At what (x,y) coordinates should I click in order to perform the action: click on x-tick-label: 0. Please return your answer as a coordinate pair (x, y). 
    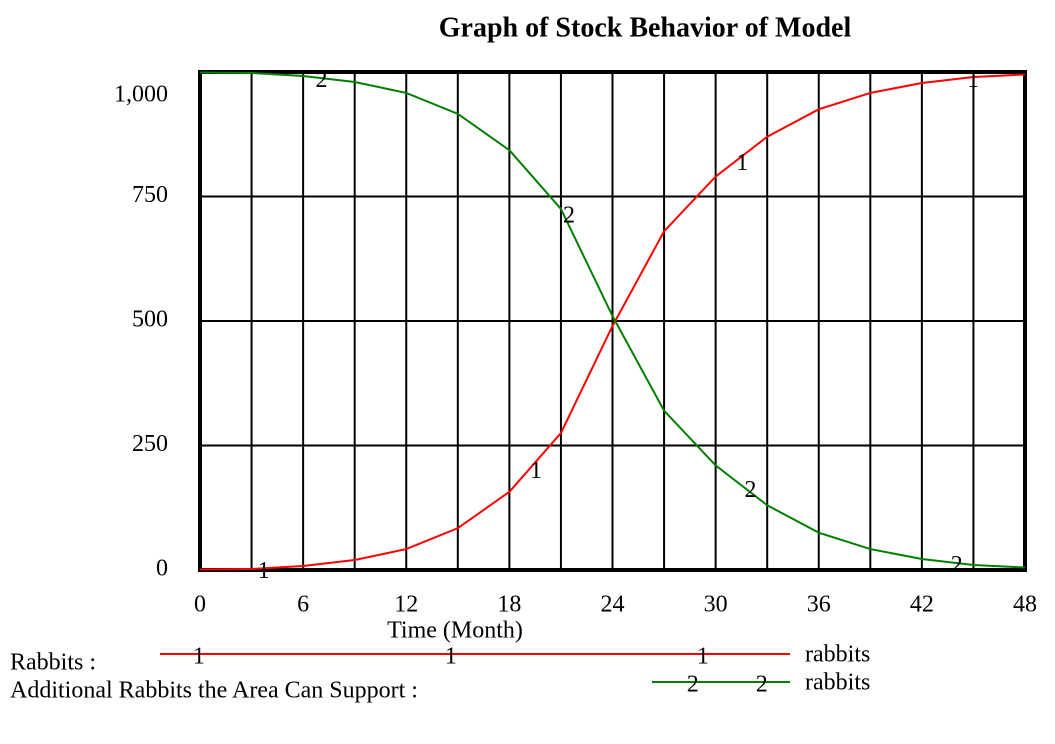
    Looking at the image, I should click on (200, 605).